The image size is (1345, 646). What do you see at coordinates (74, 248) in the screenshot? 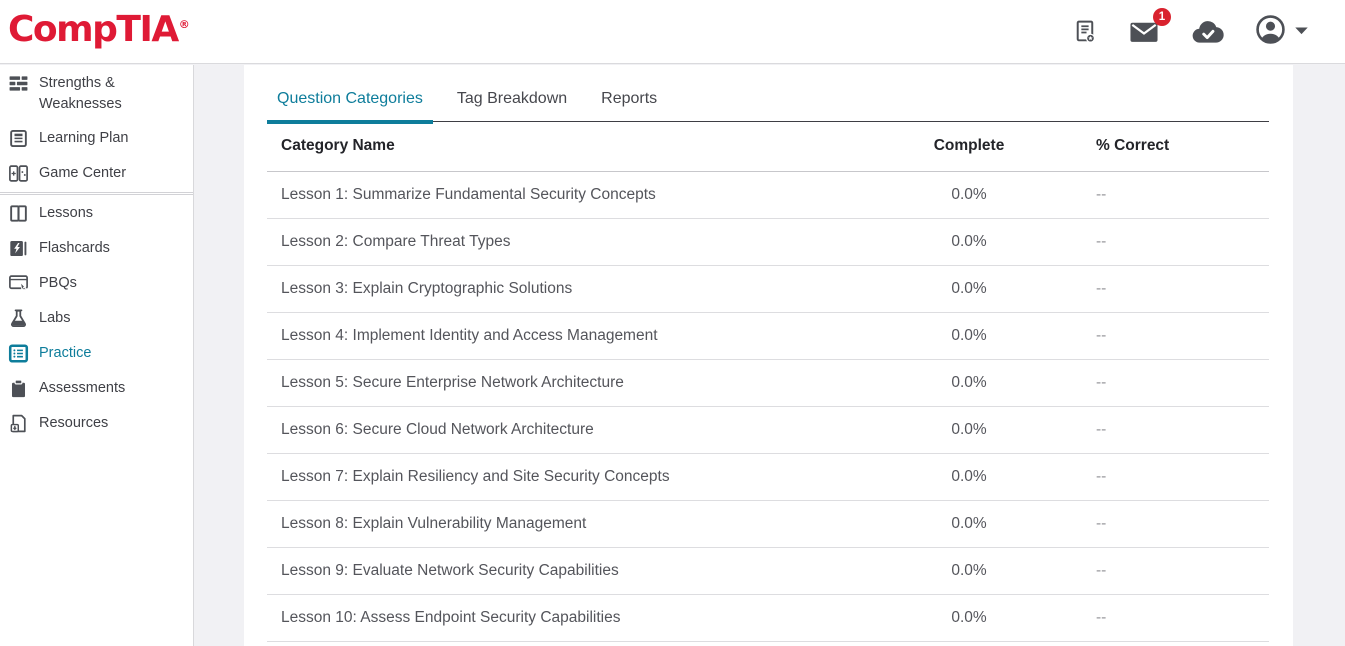
I see `sidebar-item-label: Flashcards` at bounding box center [74, 248].